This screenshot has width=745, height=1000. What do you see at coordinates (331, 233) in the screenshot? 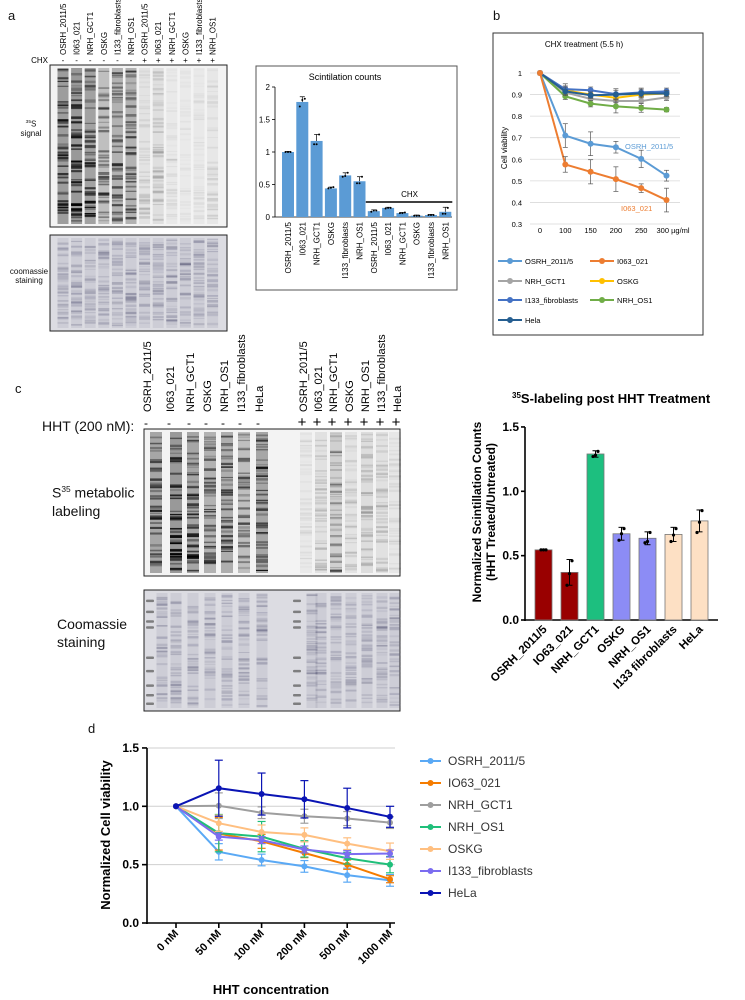
I see `category-label: OSKG` at bounding box center [331, 233].